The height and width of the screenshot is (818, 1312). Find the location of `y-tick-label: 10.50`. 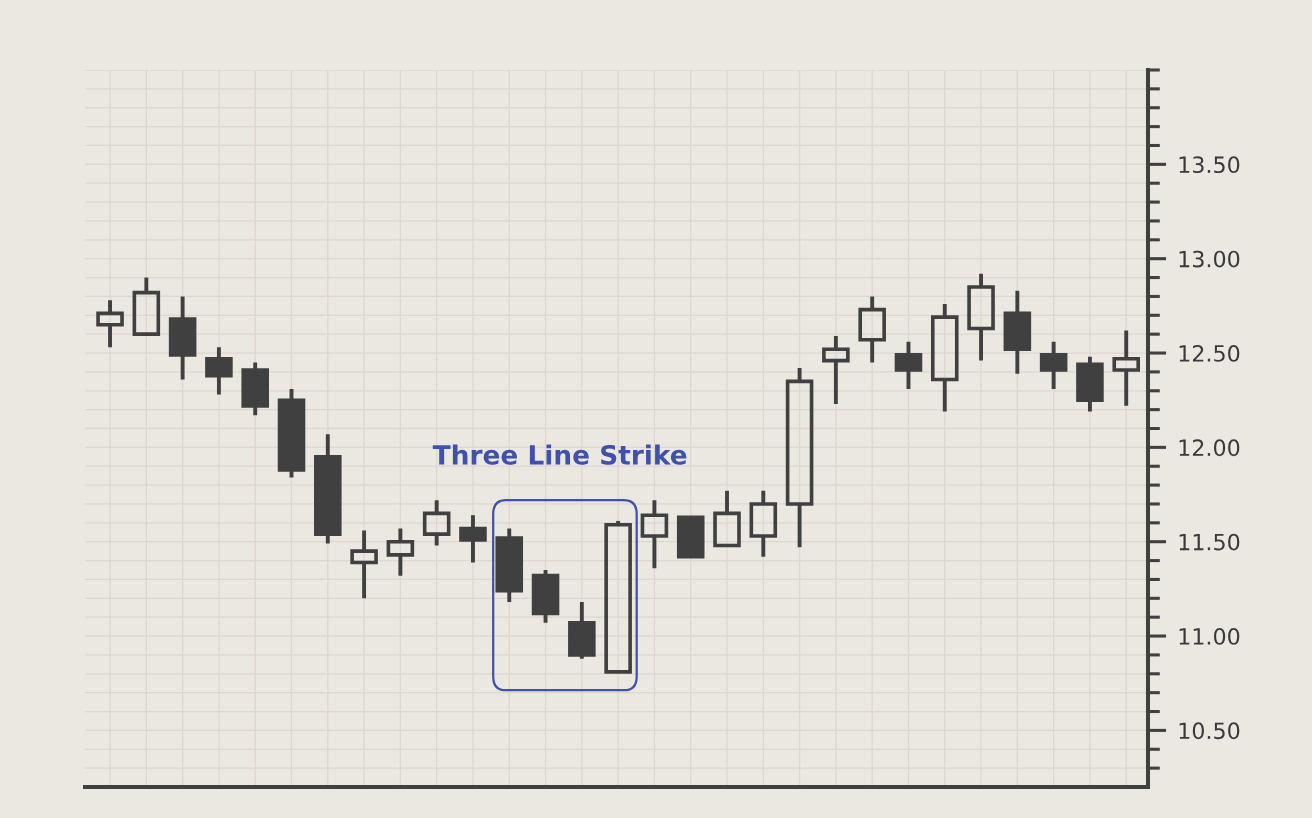

y-tick-label: 10.50 is located at coordinates (1209, 731).